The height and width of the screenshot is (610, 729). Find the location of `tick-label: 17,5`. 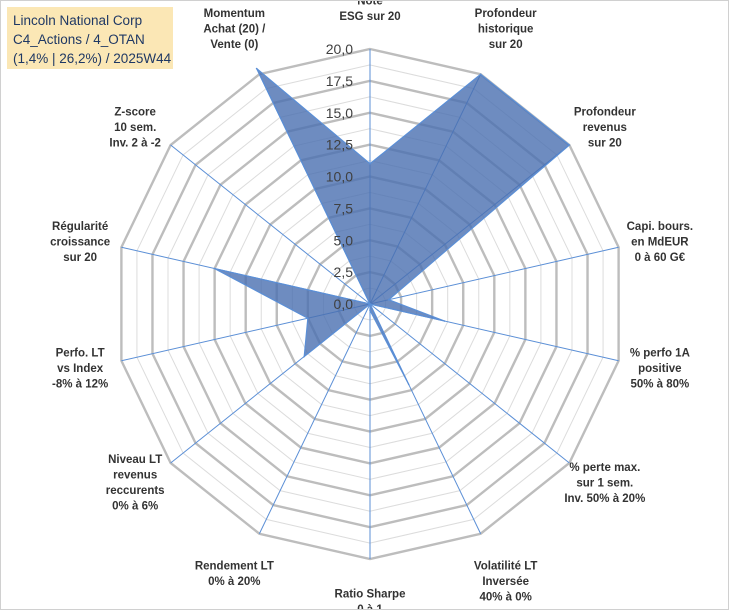

tick-label: 17,5 is located at coordinates (339, 81).